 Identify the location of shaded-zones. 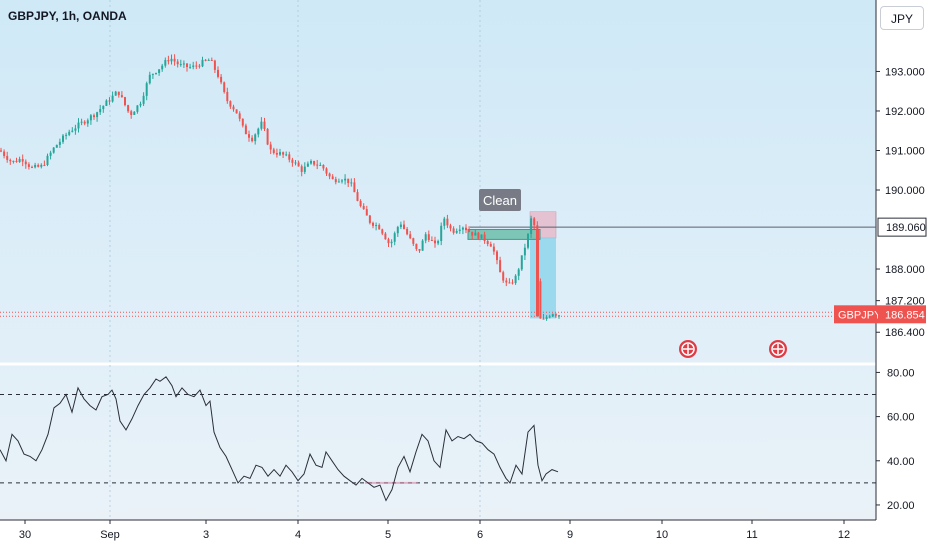
(512, 265).